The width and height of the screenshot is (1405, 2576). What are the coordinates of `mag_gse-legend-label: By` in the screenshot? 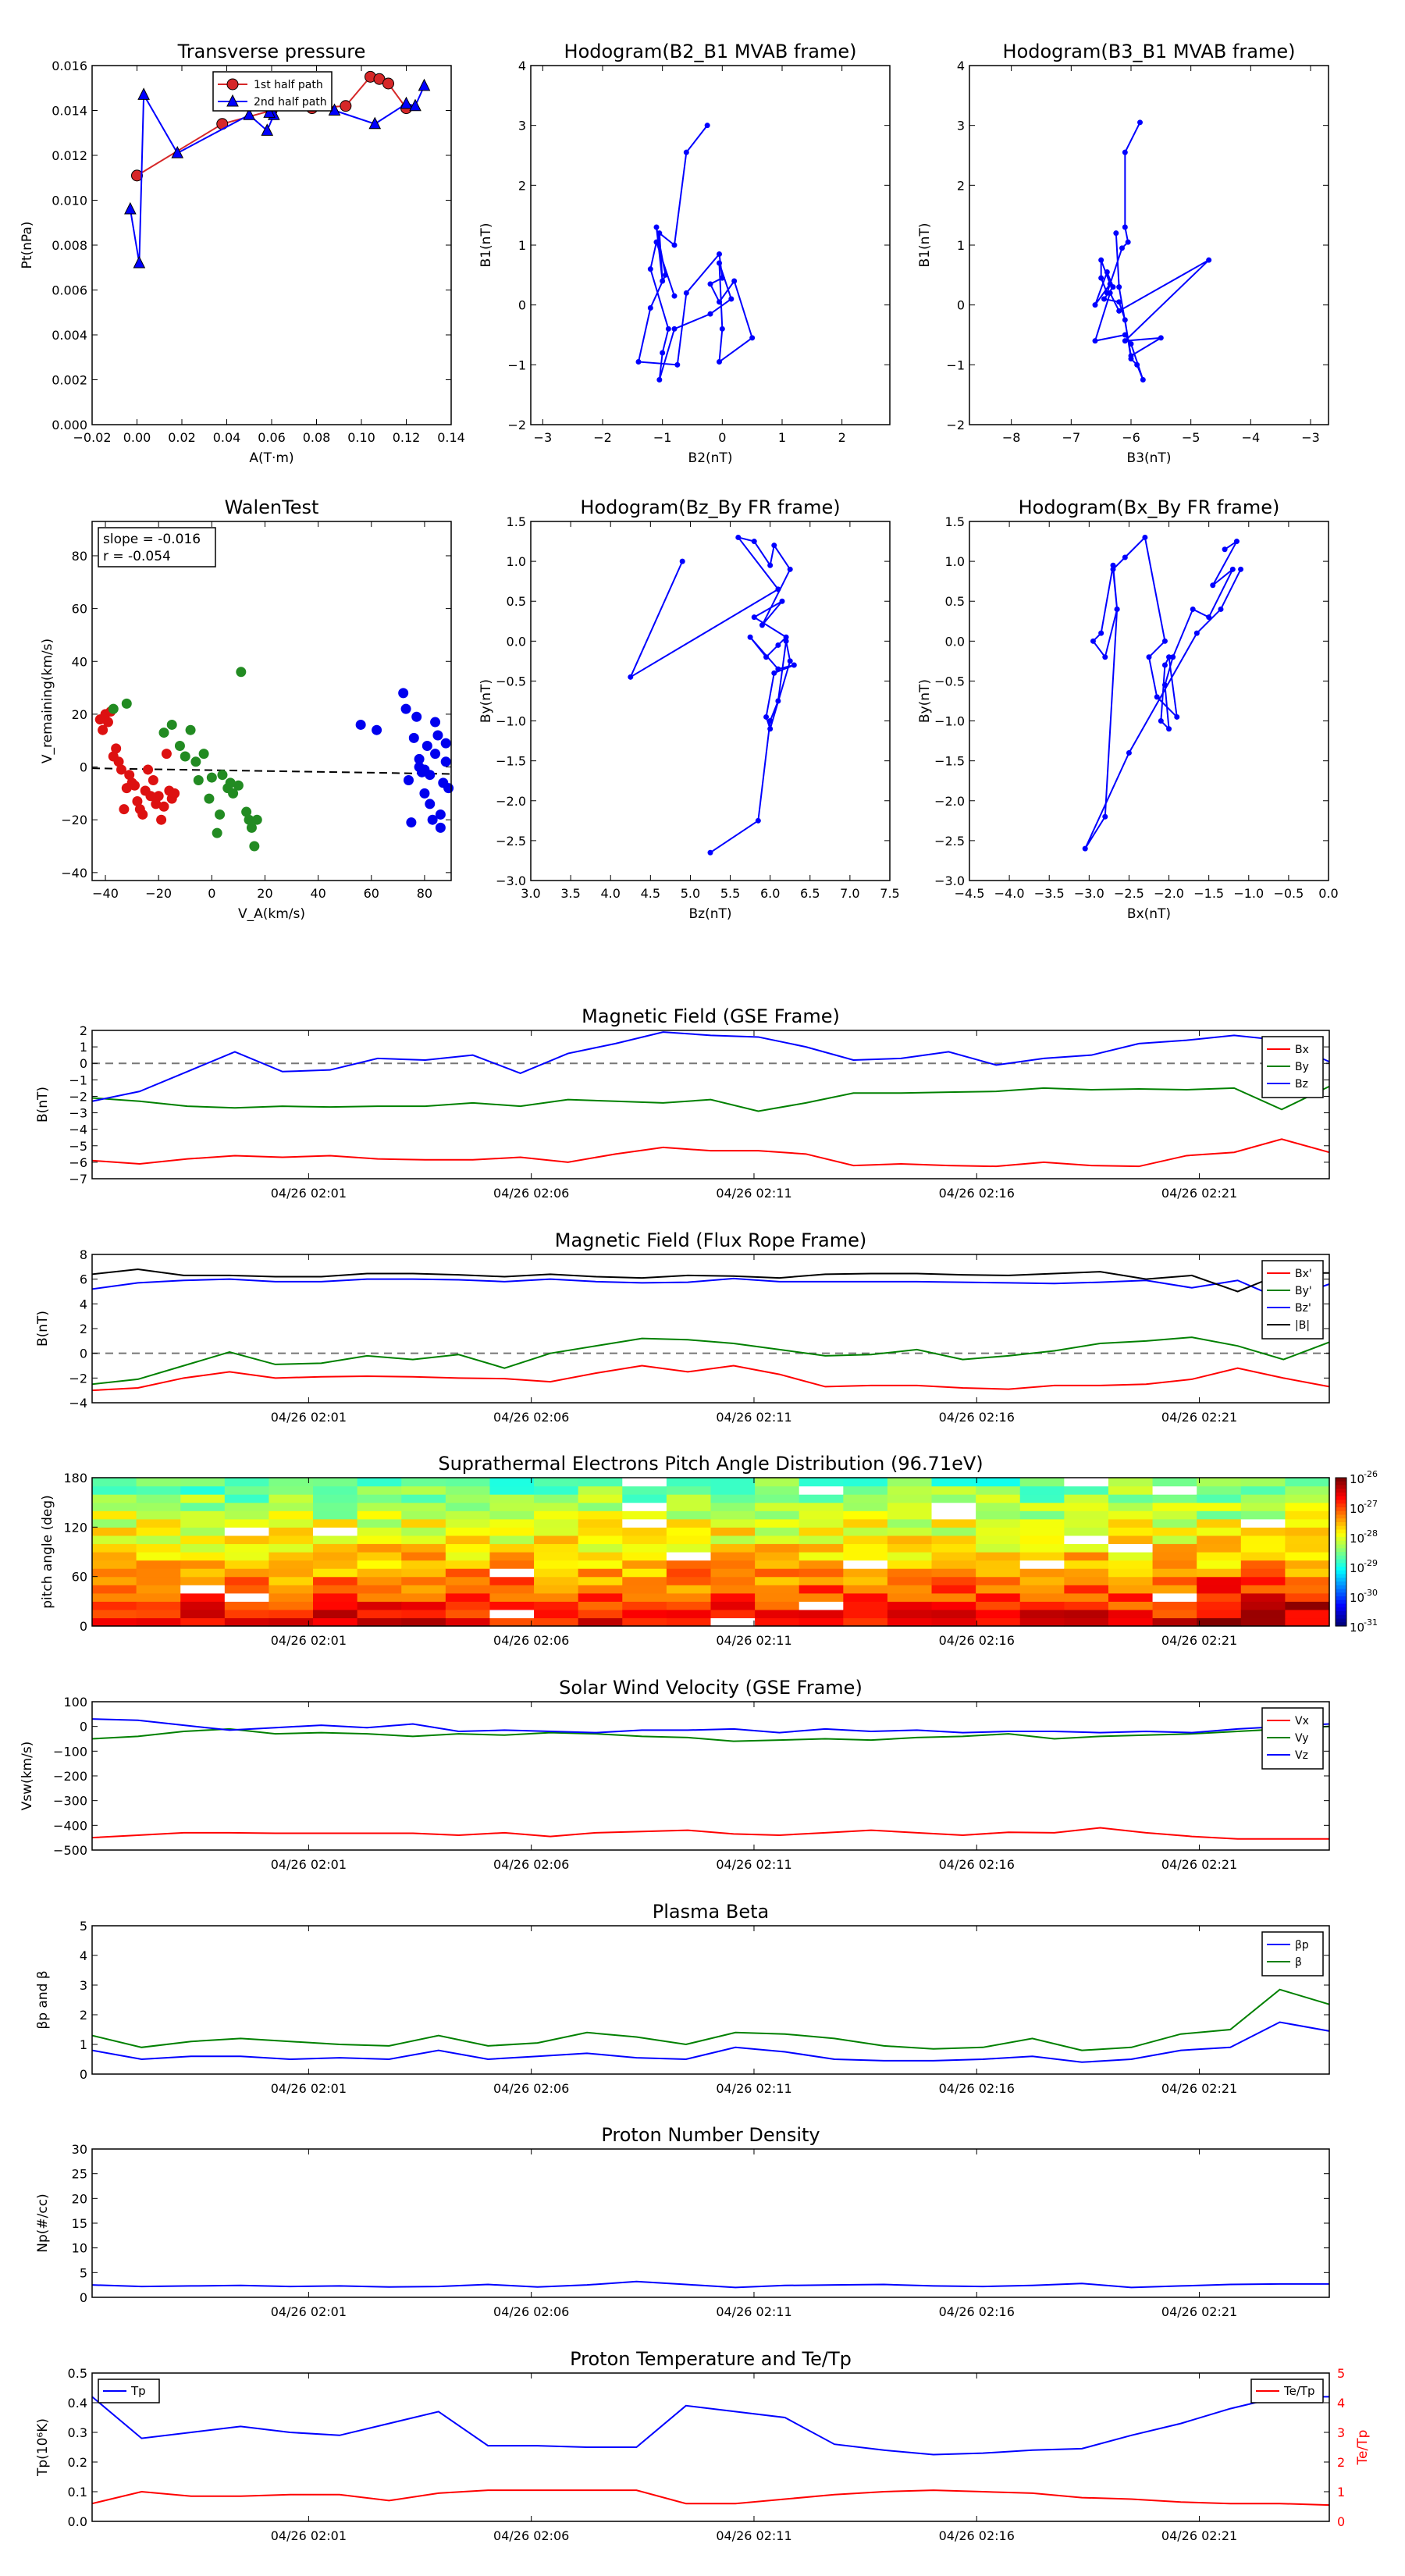 It's located at (1302, 1067).